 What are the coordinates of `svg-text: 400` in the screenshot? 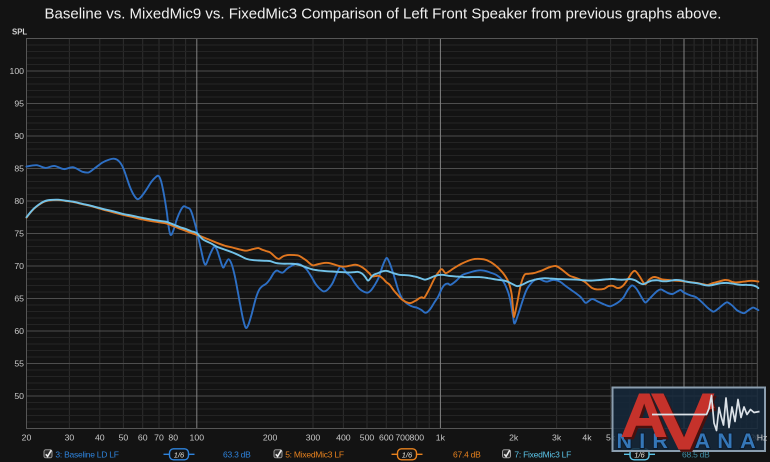 It's located at (343, 438).